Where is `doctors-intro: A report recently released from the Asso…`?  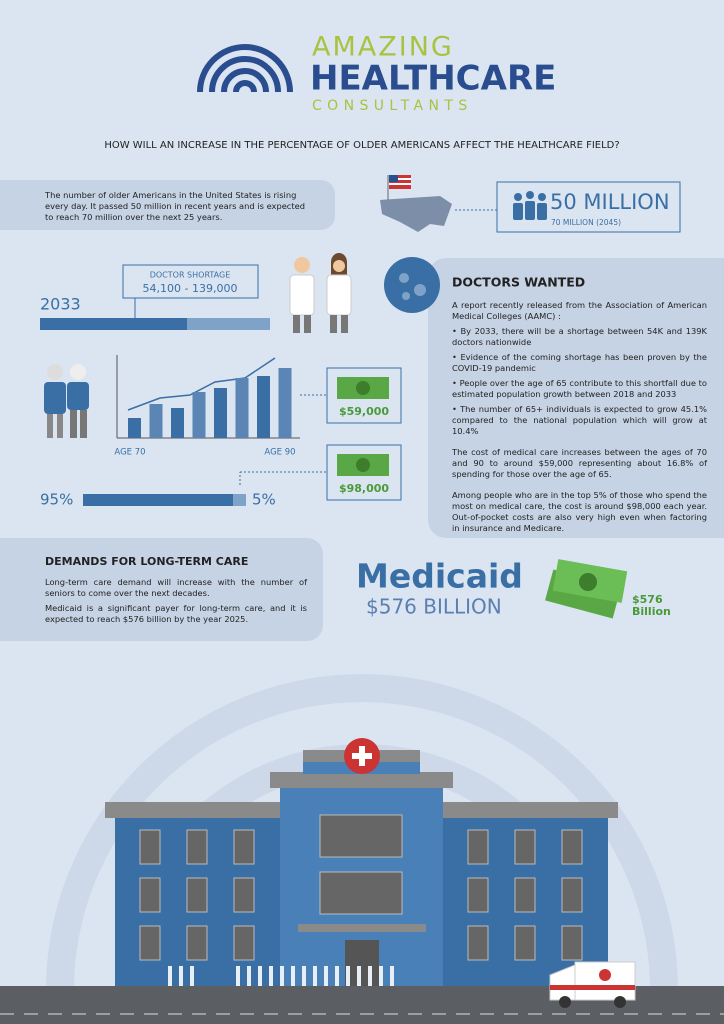 doctors-intro: A report recently released from the Asso… is located at coordinates (579, 310).